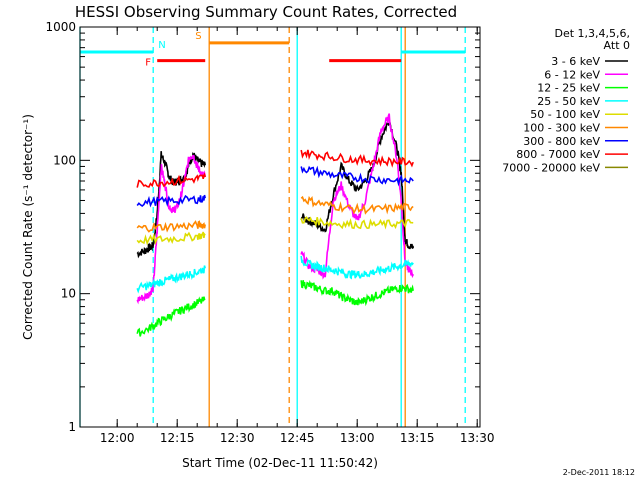  What do you see at coordinates (297, 438) in the screenshot?
I see `x-tick-label-3: 12:45` at bounding box center [297, 438].